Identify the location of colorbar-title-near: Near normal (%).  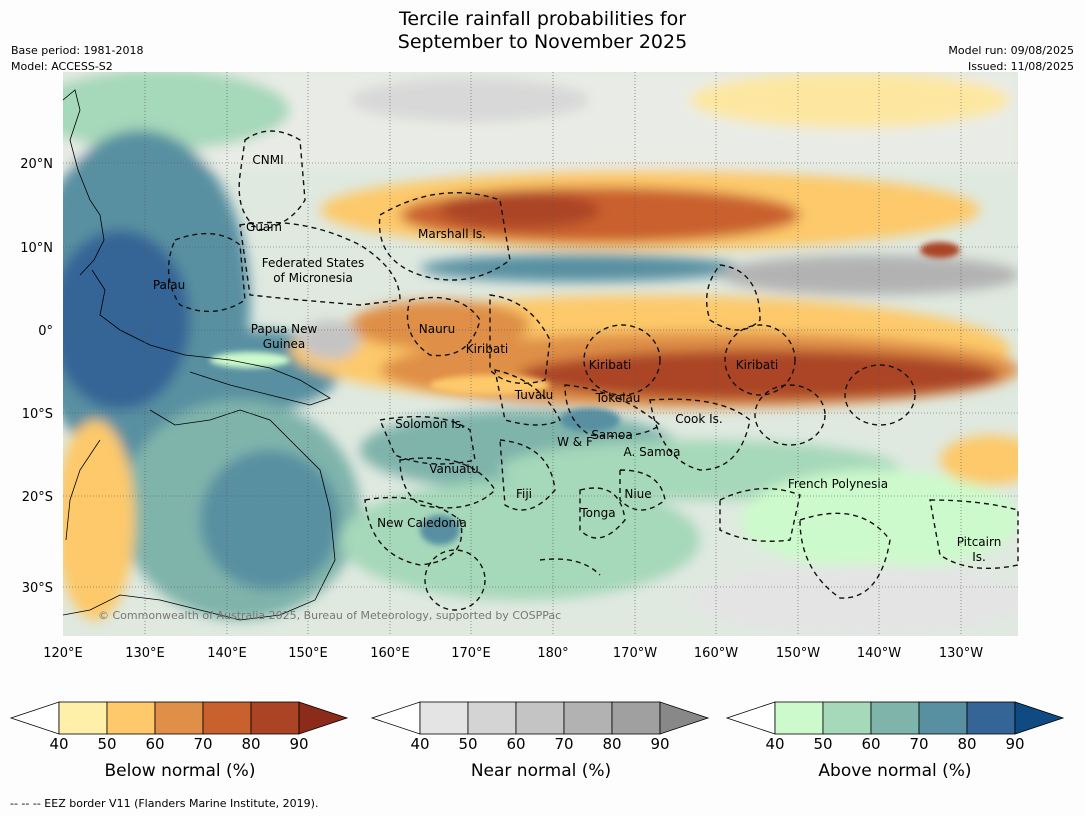
(541, 771).